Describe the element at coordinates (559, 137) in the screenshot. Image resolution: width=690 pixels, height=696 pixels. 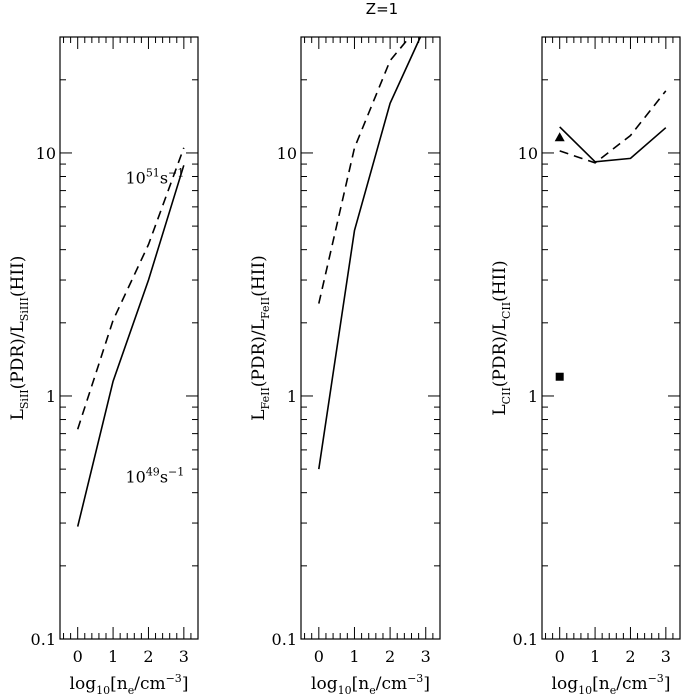
I see `triangle-marker` at that location.